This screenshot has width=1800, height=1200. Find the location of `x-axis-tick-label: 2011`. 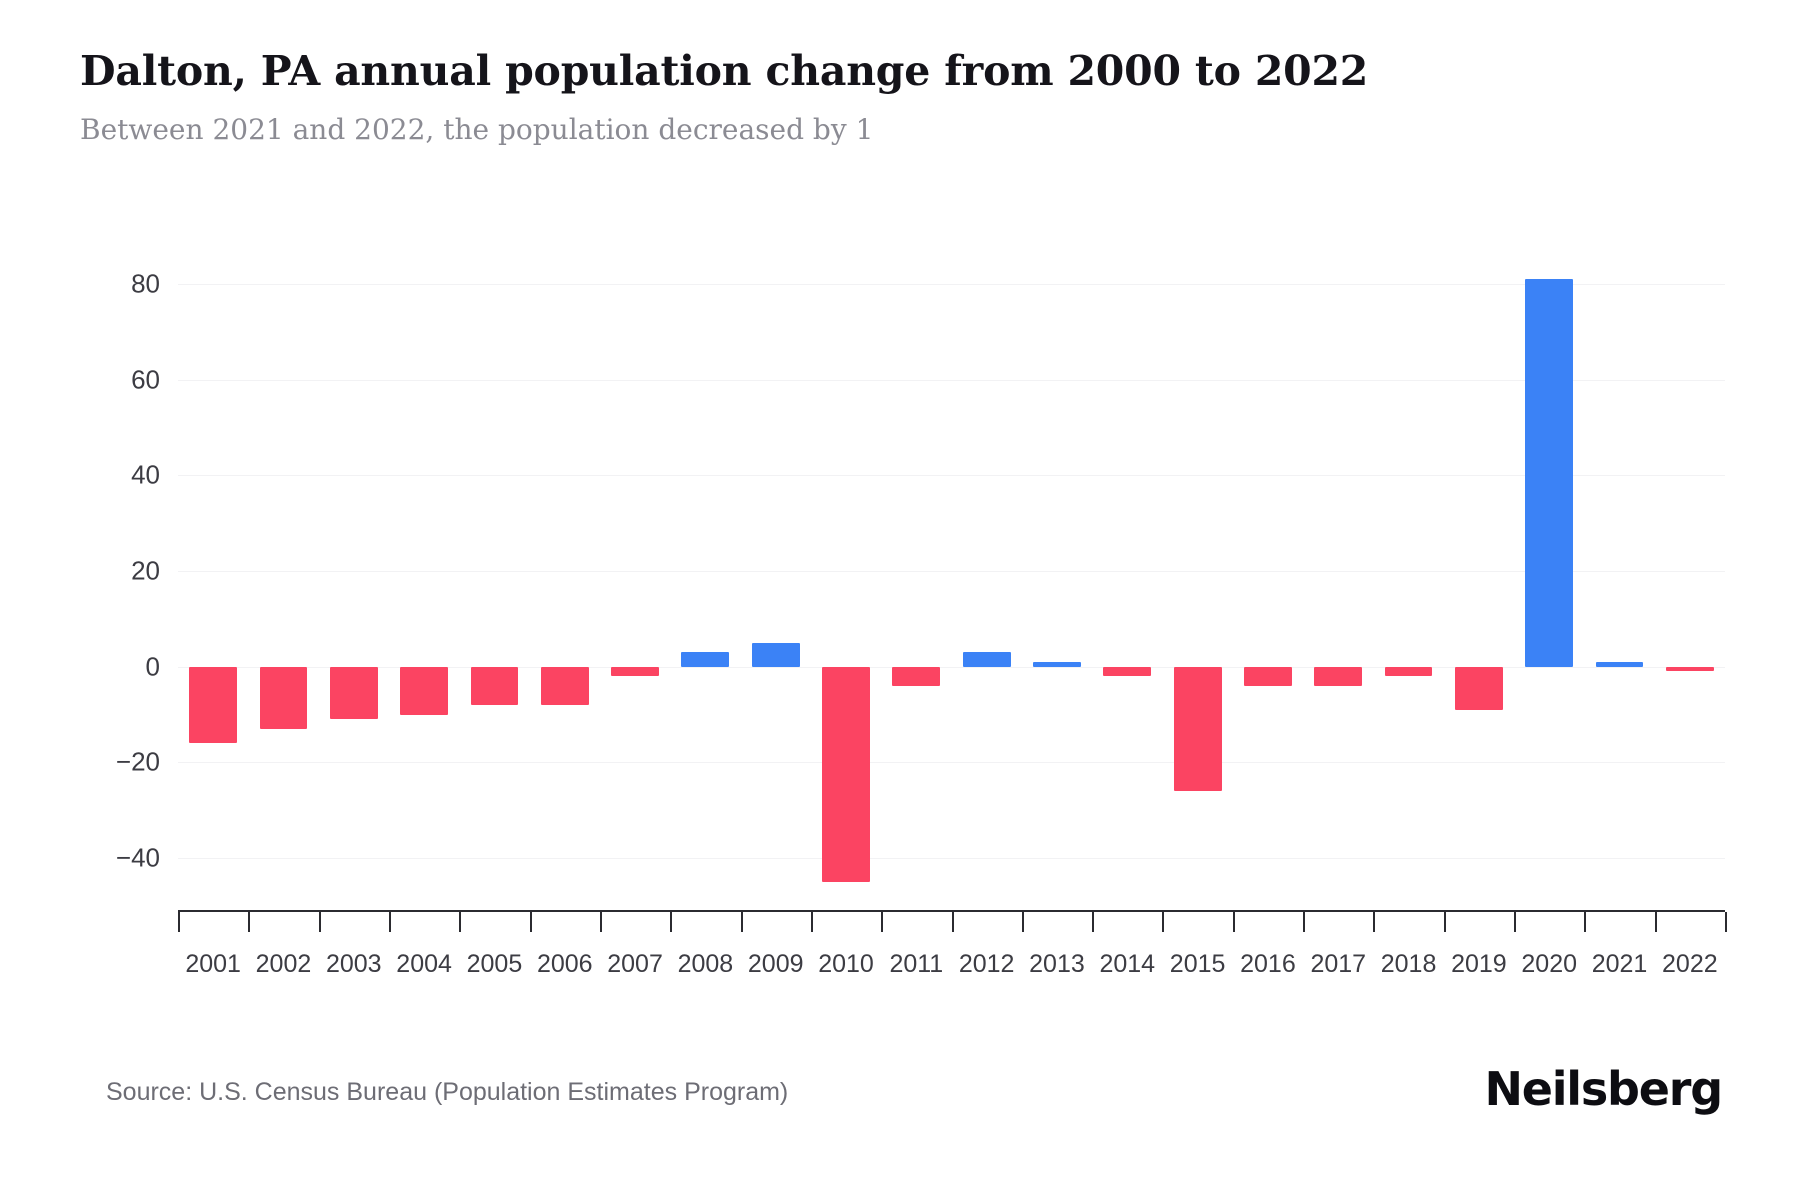

x-axis-tick-label: 2011 is located at coordinates (916, 964).